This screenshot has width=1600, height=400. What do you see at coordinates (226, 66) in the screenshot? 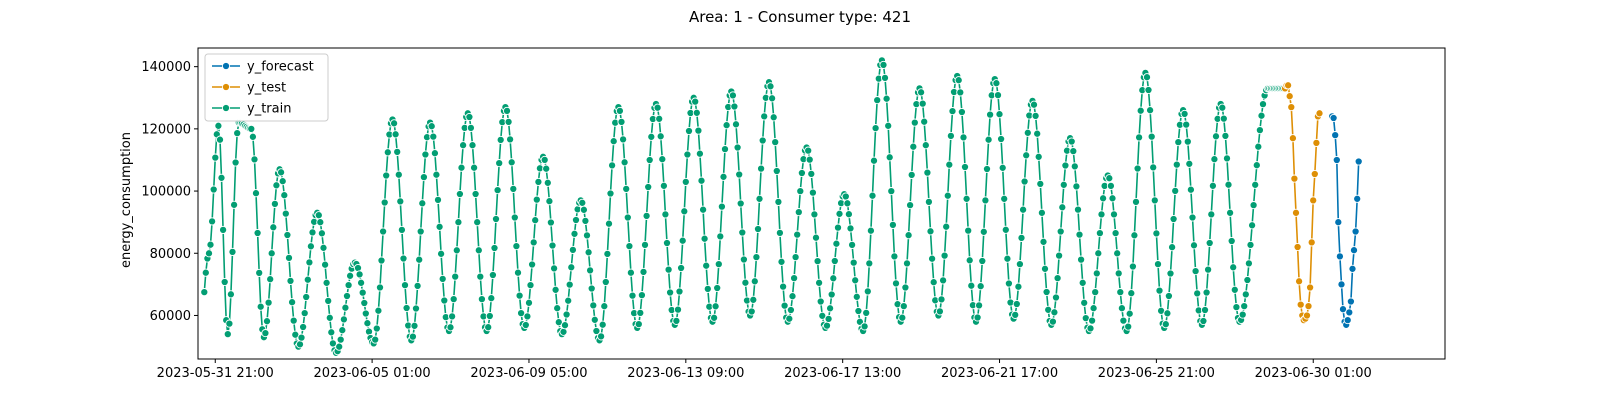
I see `legend-marker` at bounding box center [226, 66].